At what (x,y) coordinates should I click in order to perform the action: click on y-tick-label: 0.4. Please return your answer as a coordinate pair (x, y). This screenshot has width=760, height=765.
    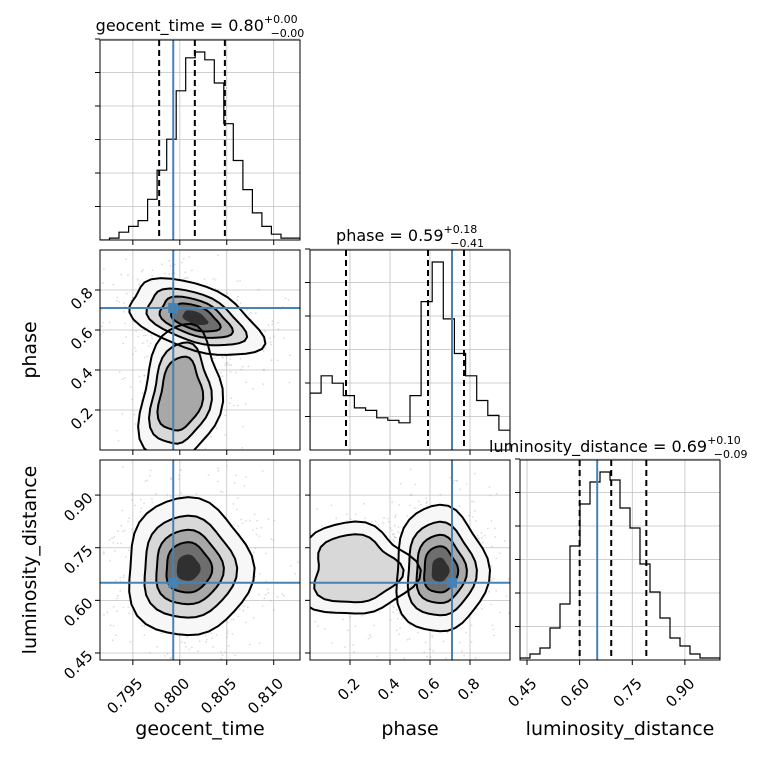
    Looking at the image, I should click on (82, 379).